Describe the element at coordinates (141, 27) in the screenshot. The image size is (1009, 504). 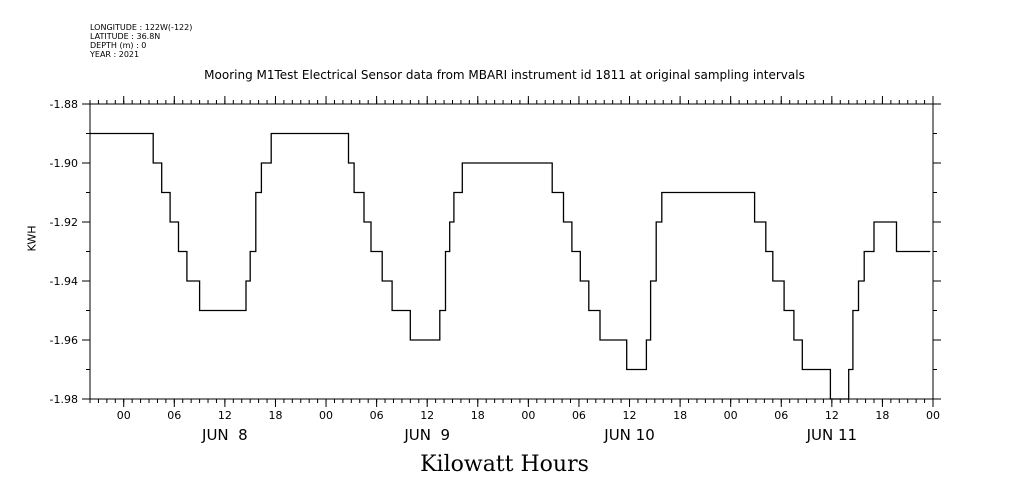
I see `longitude-label: LONGITUDE : 122W(-122)` at that location.